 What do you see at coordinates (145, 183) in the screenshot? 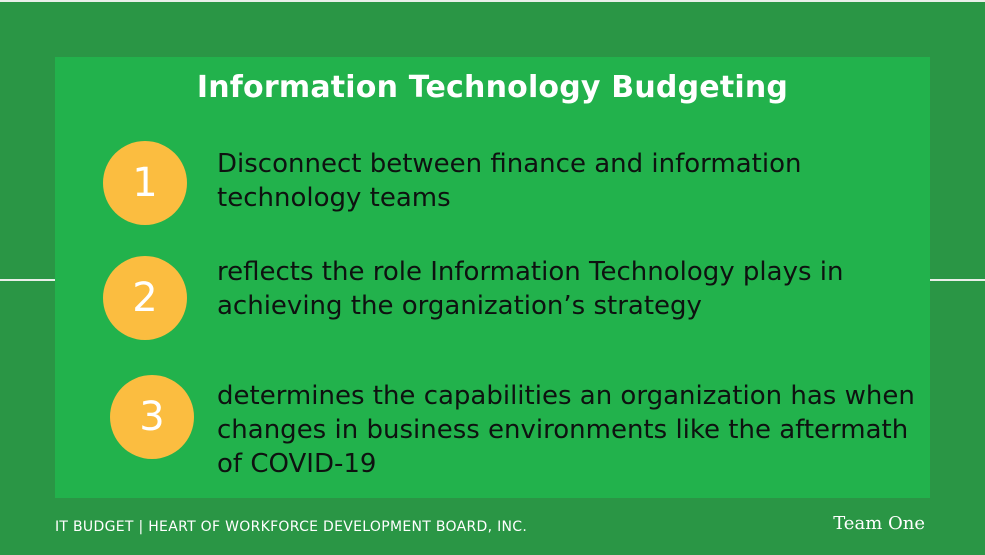
I see `number-badge-1: 1` at bounding box center [145, 183].